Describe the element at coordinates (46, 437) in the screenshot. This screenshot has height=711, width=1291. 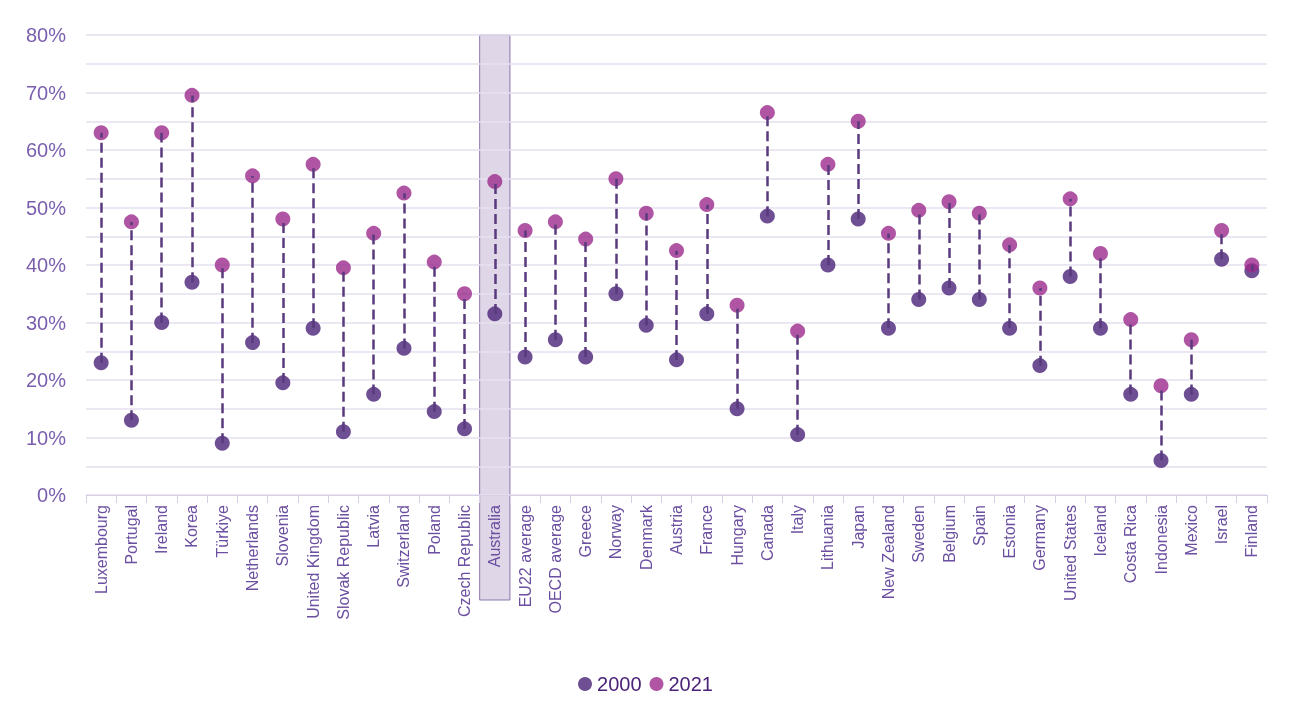
I see `y-tick-label: 10%` at that location.